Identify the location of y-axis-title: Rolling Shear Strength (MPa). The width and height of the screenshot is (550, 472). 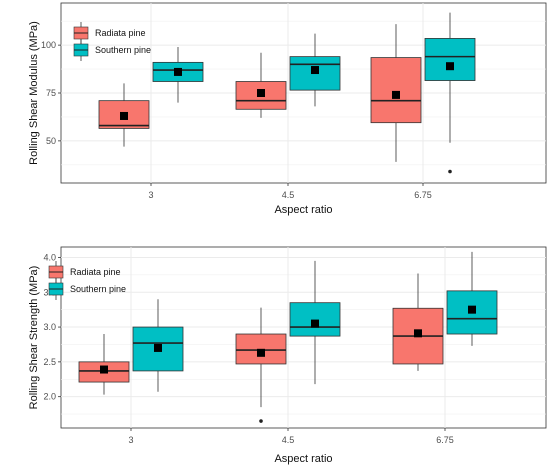
(34, 338).